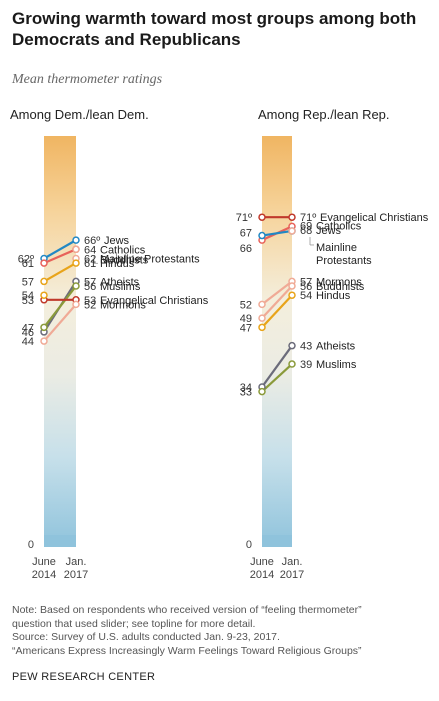 Image resolution: width=439 pixels, height=701 pixels. I want to click on x-tick-label: Jan., so click(76, 562).